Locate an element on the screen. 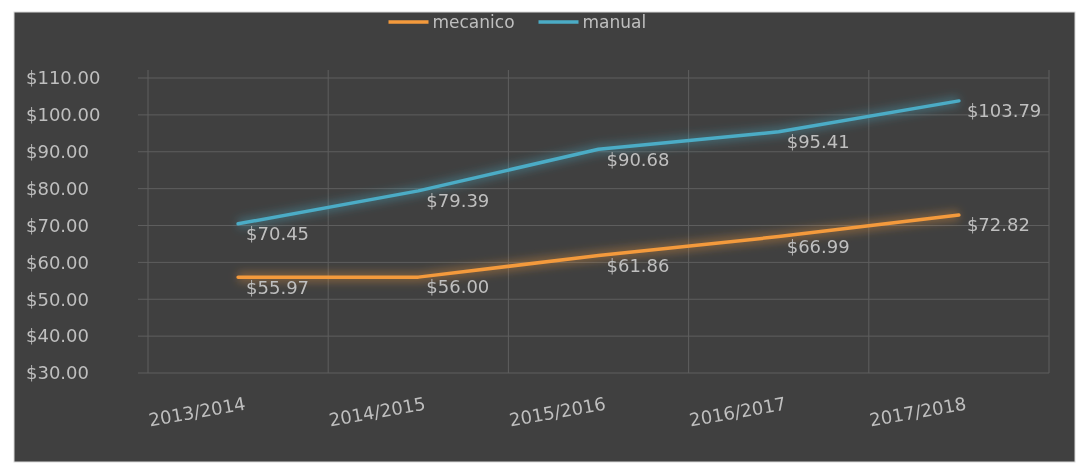  data-label: $66.99 is located at coordinates (818, 246).